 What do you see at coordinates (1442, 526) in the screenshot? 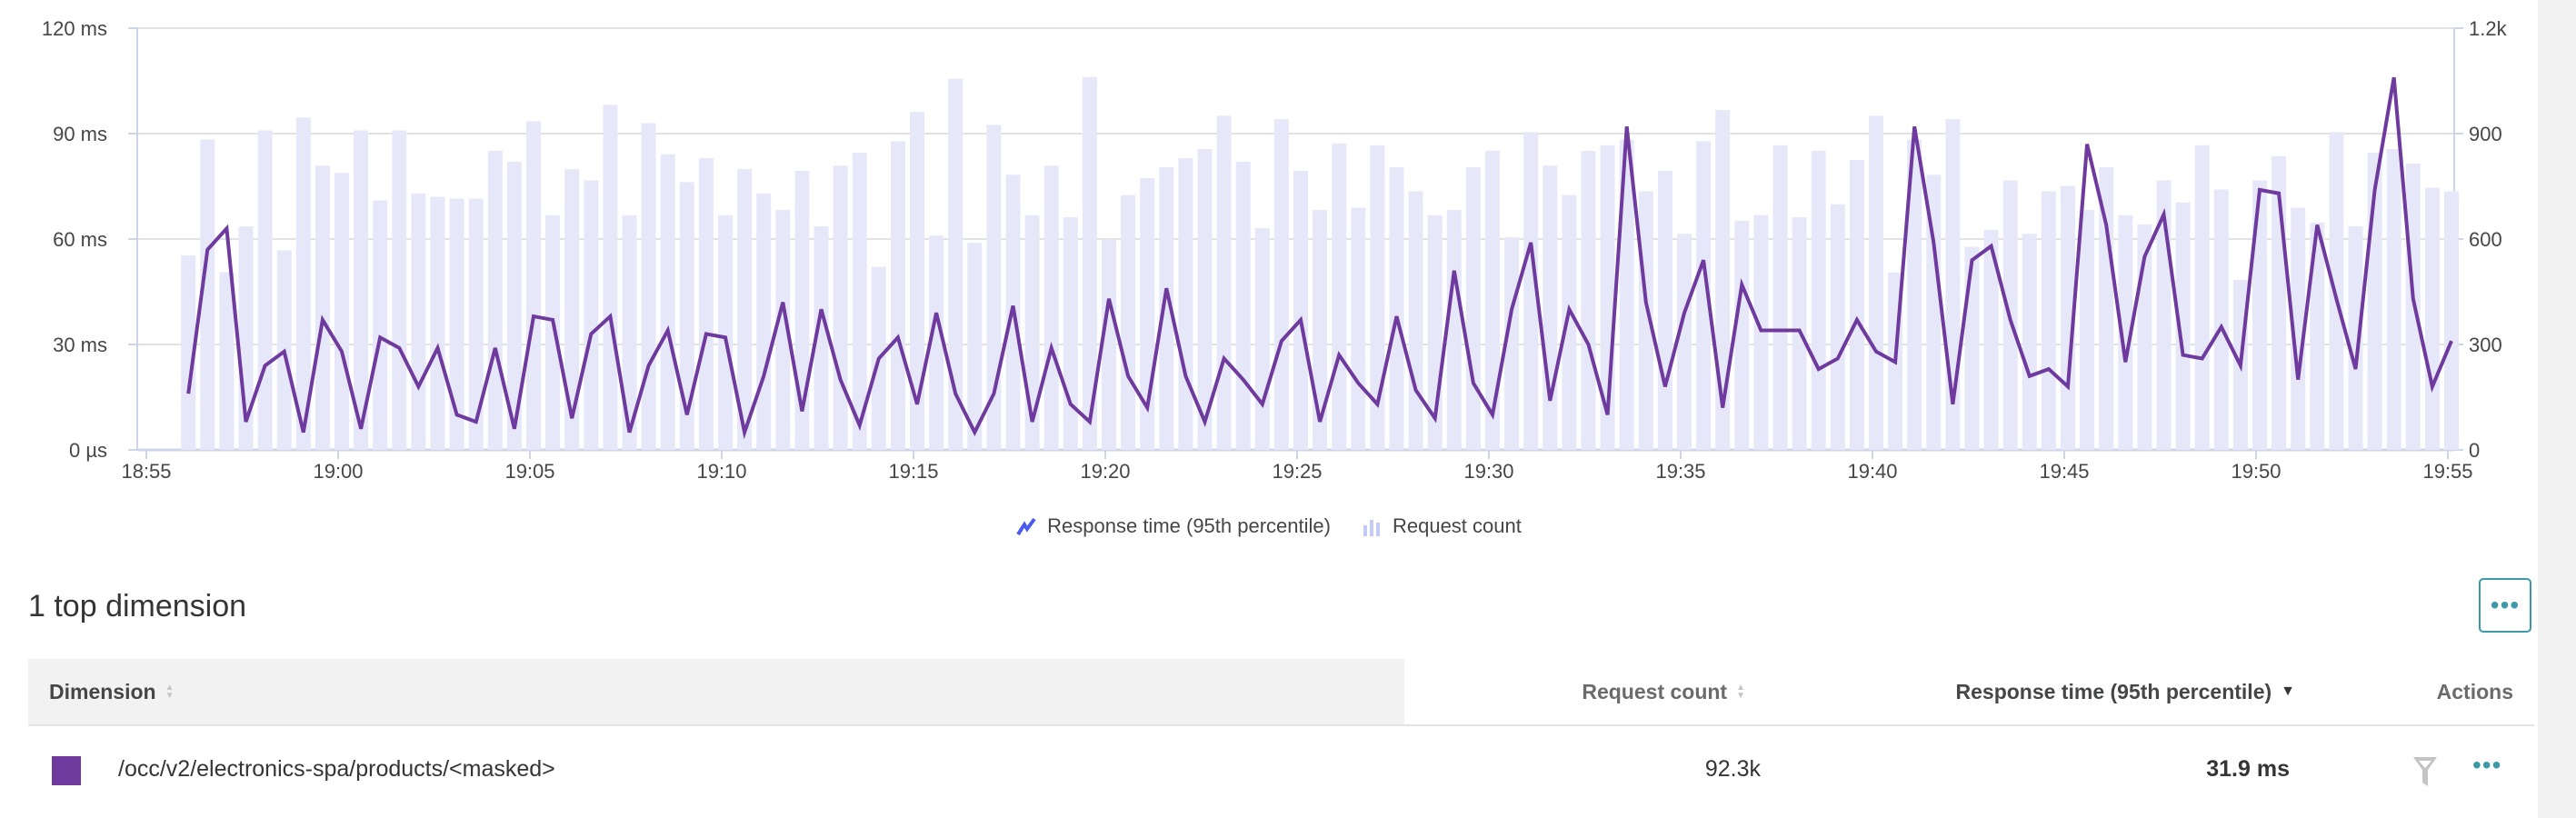
I see `legend-item-request-count: Request count` at bounding box center [1442, 526].